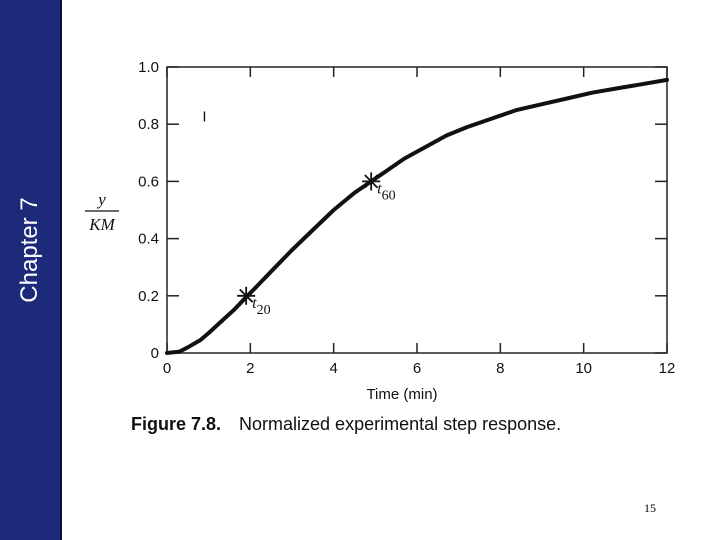 The height and width of the screenshot is (540, 720). I want to click on y-tick-label: 0.6, so click(148, 181).